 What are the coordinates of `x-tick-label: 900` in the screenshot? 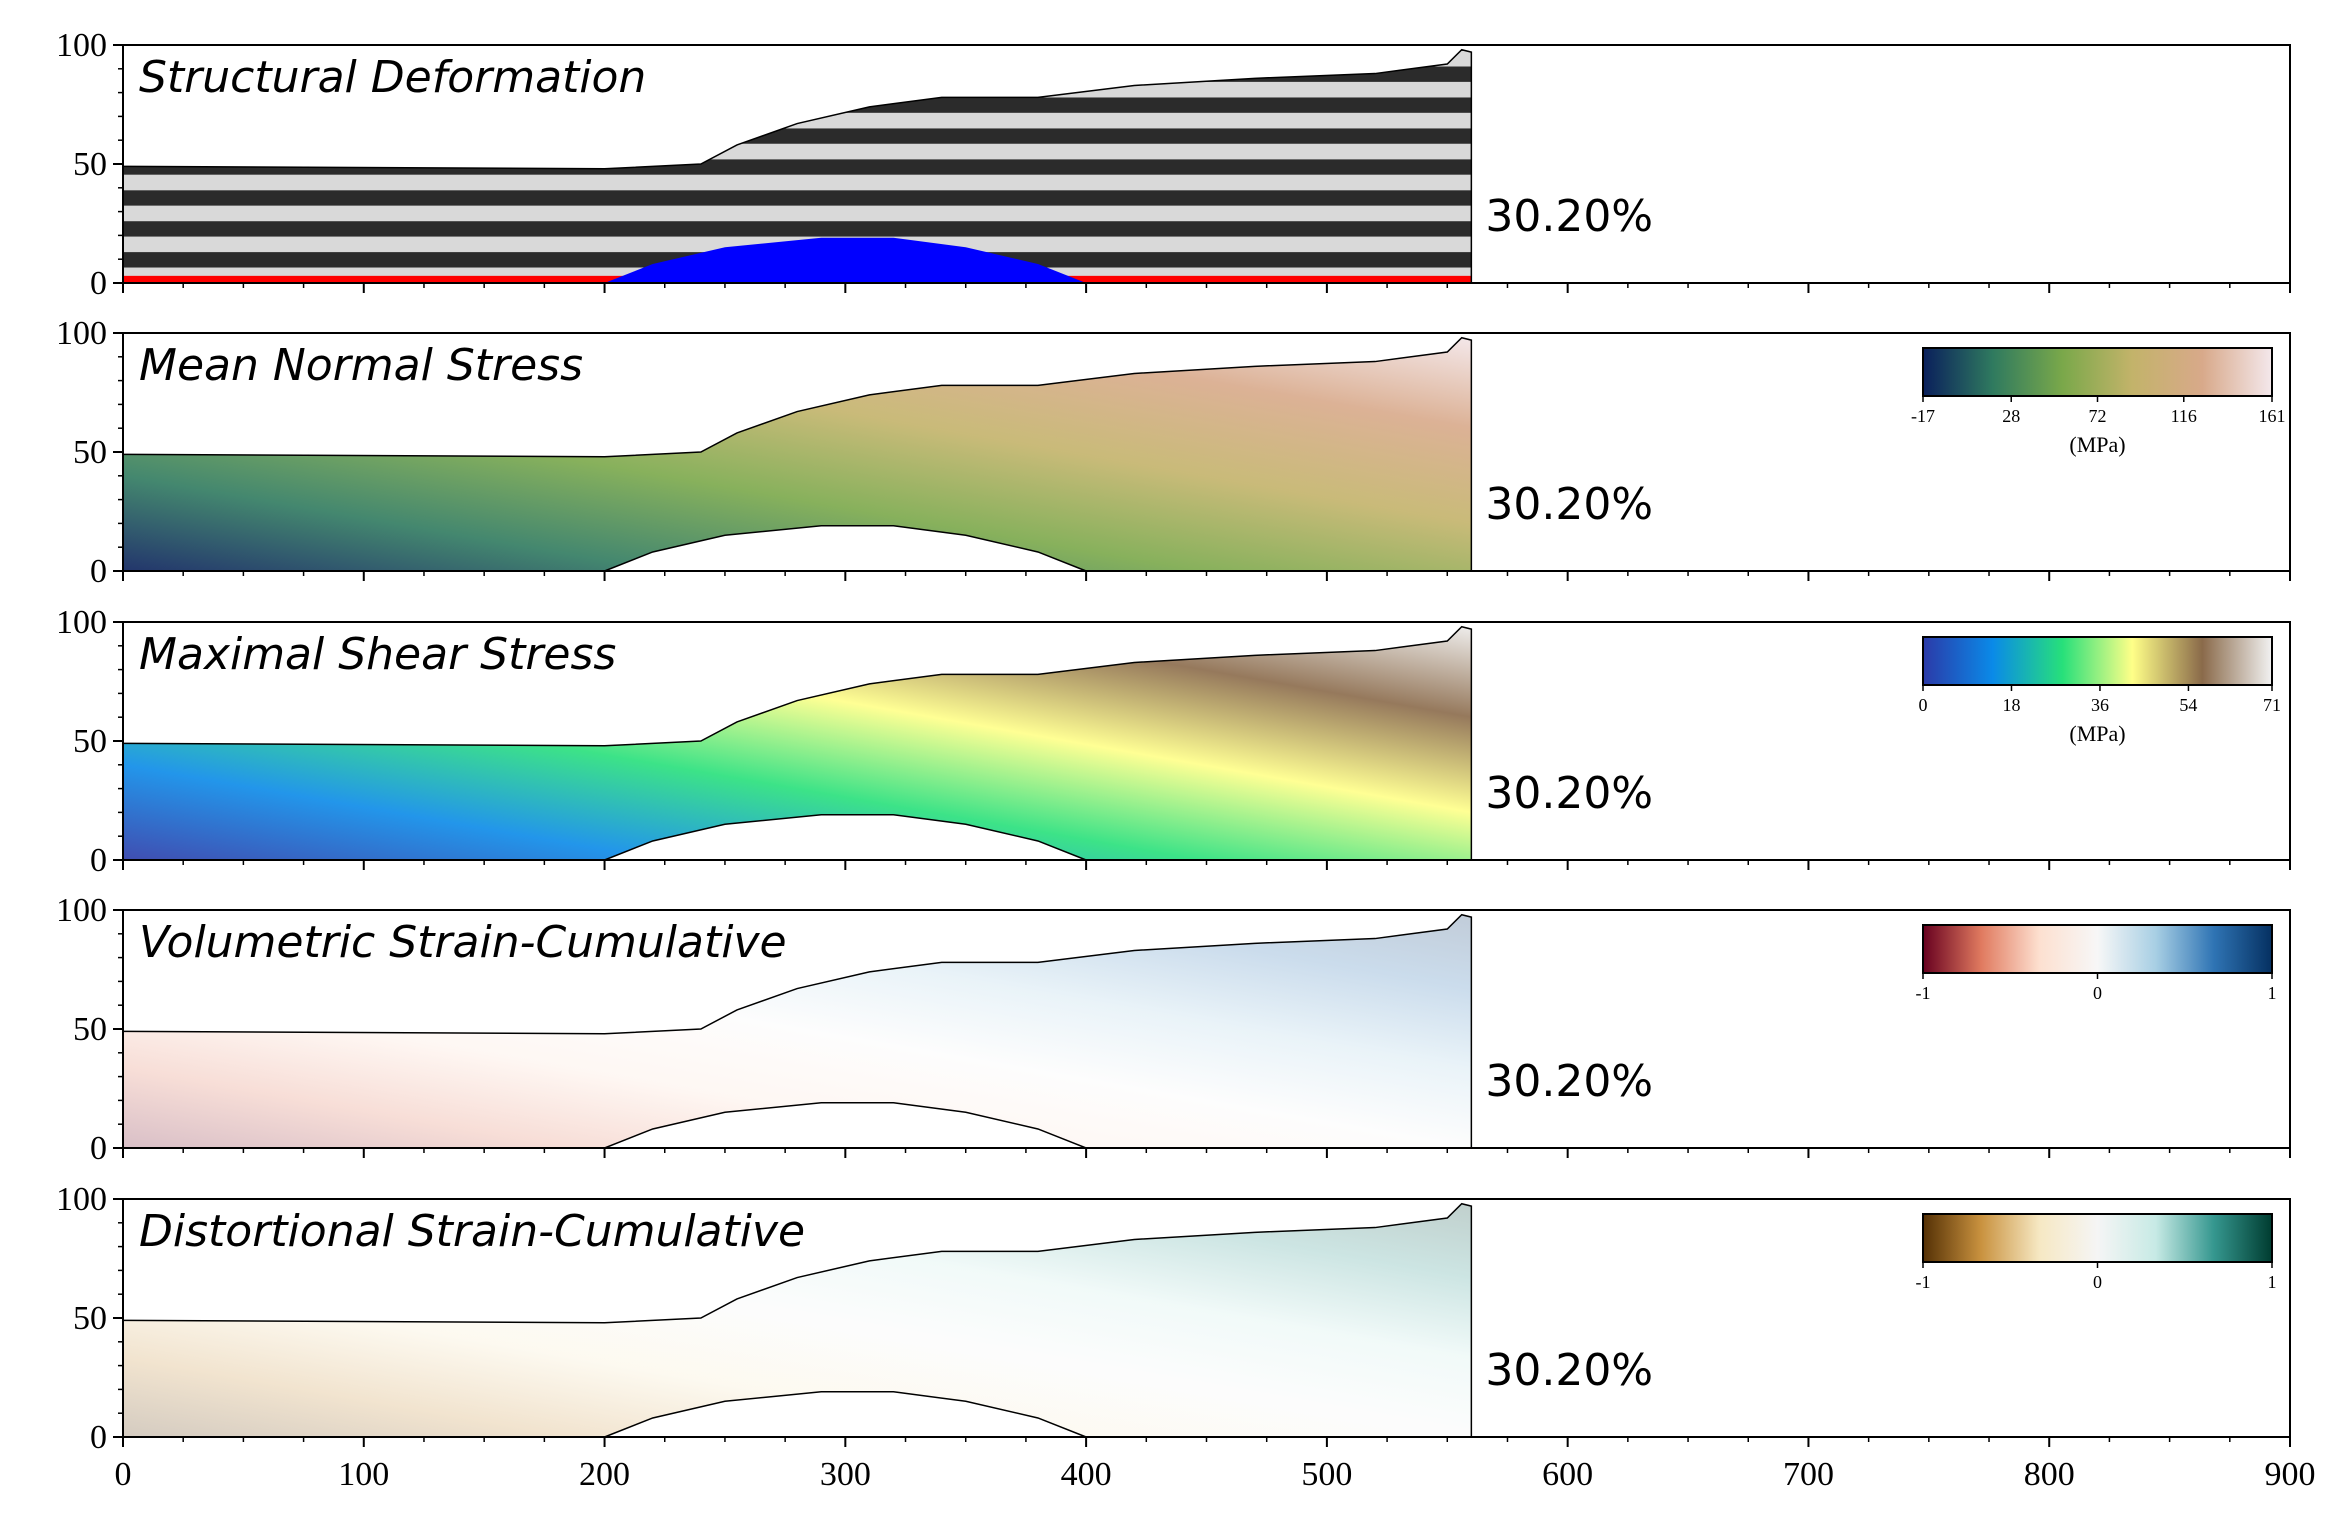 It's located at (2290, 1474).